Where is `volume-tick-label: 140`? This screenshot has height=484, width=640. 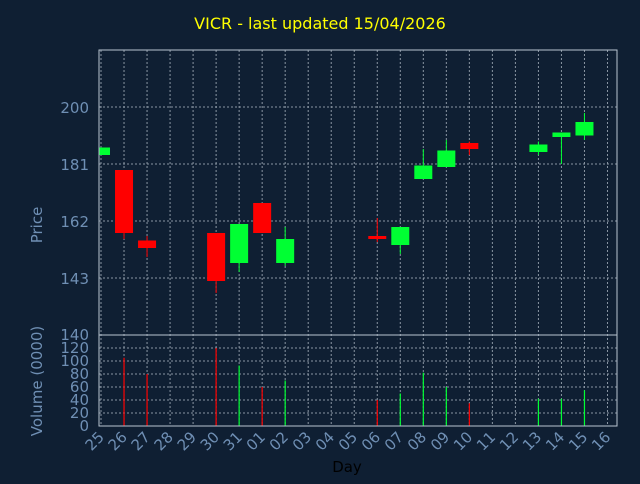
volume-tick-label: 140 is located at coordinates (74, 335).